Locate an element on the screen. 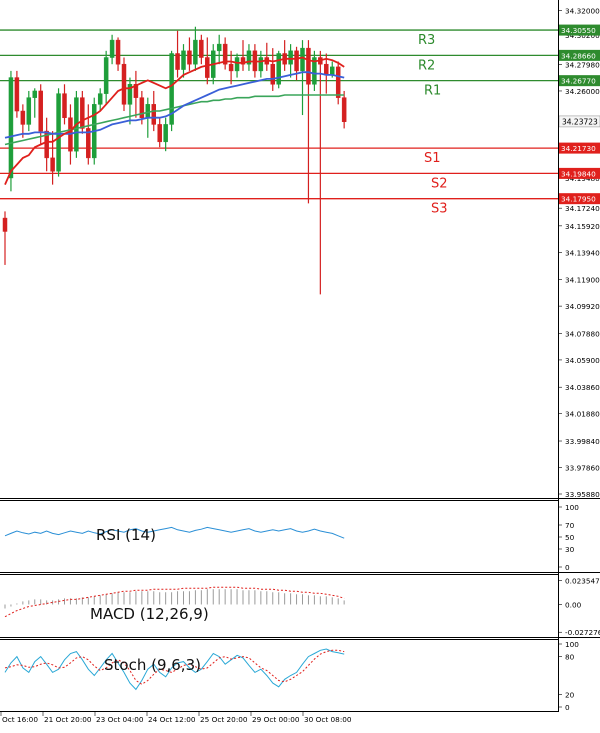 The width and height of the screenshot is (600, 733). level-name-s3: S3 is located at coordinates (439, 209).